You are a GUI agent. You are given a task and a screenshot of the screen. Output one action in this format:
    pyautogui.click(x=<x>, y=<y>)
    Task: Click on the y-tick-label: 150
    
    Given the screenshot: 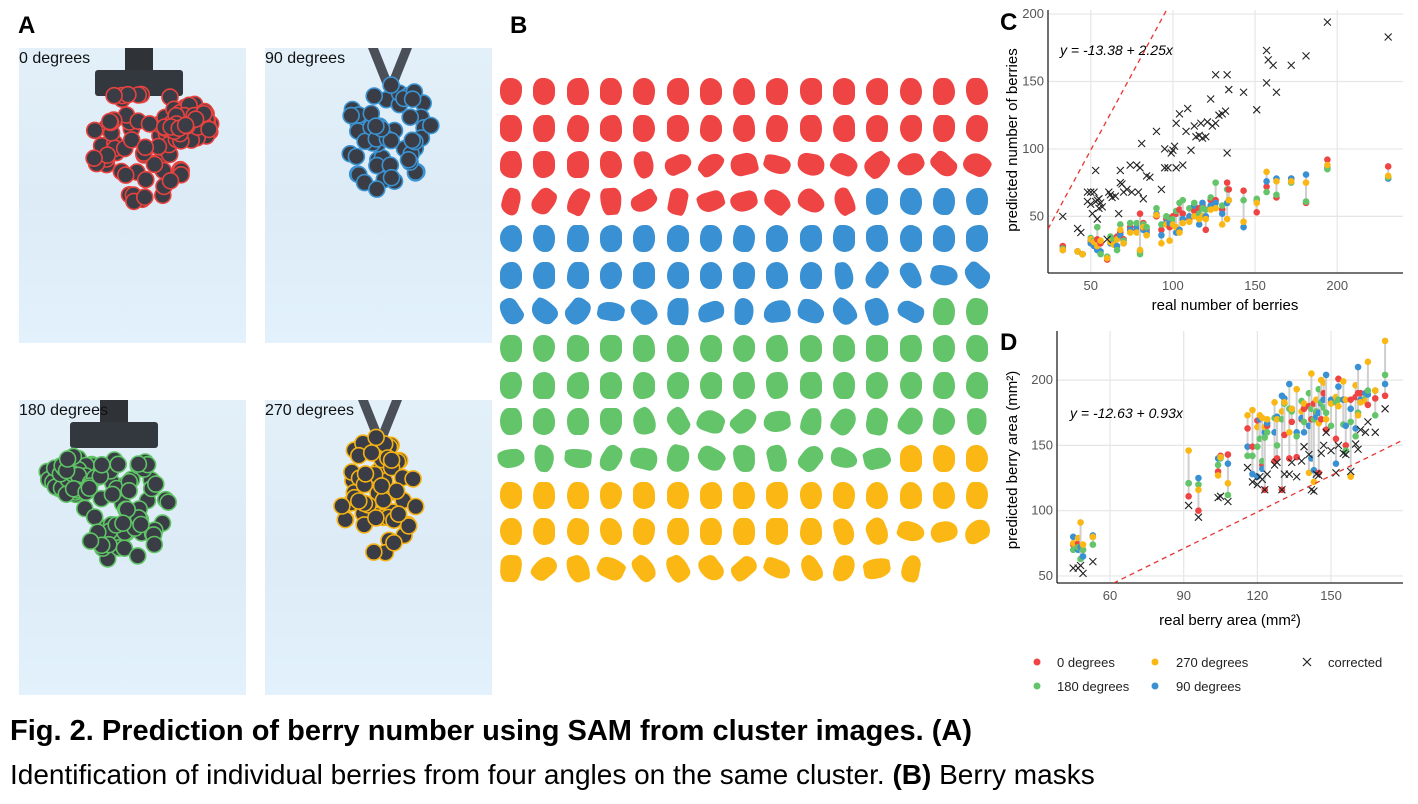 What is the action you would take?
    pyautogui.click(x=1033, y=80)
    